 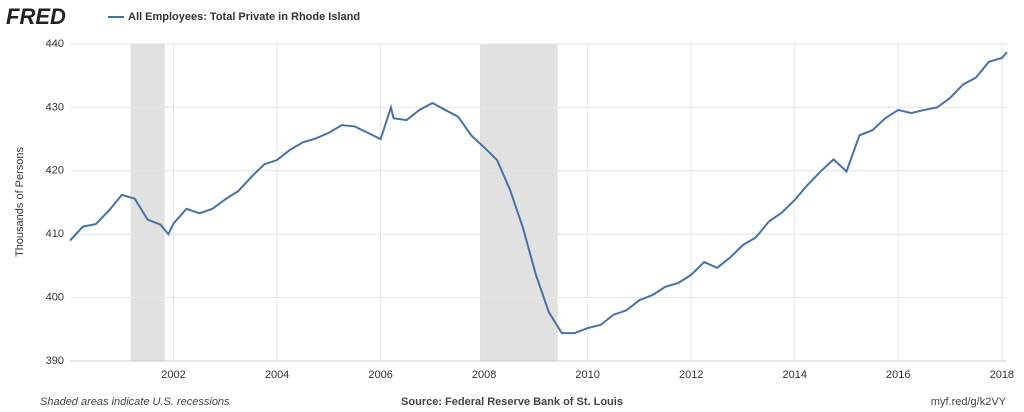 I want to click on y-tick-label: 390, so click(x=55, y=361).